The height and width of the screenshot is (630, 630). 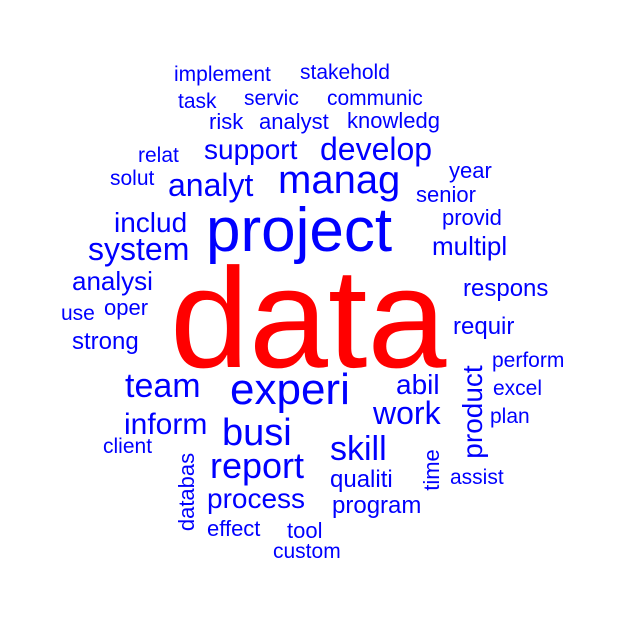 I want to click on word-databas: databas, so click(x=186, y=492).